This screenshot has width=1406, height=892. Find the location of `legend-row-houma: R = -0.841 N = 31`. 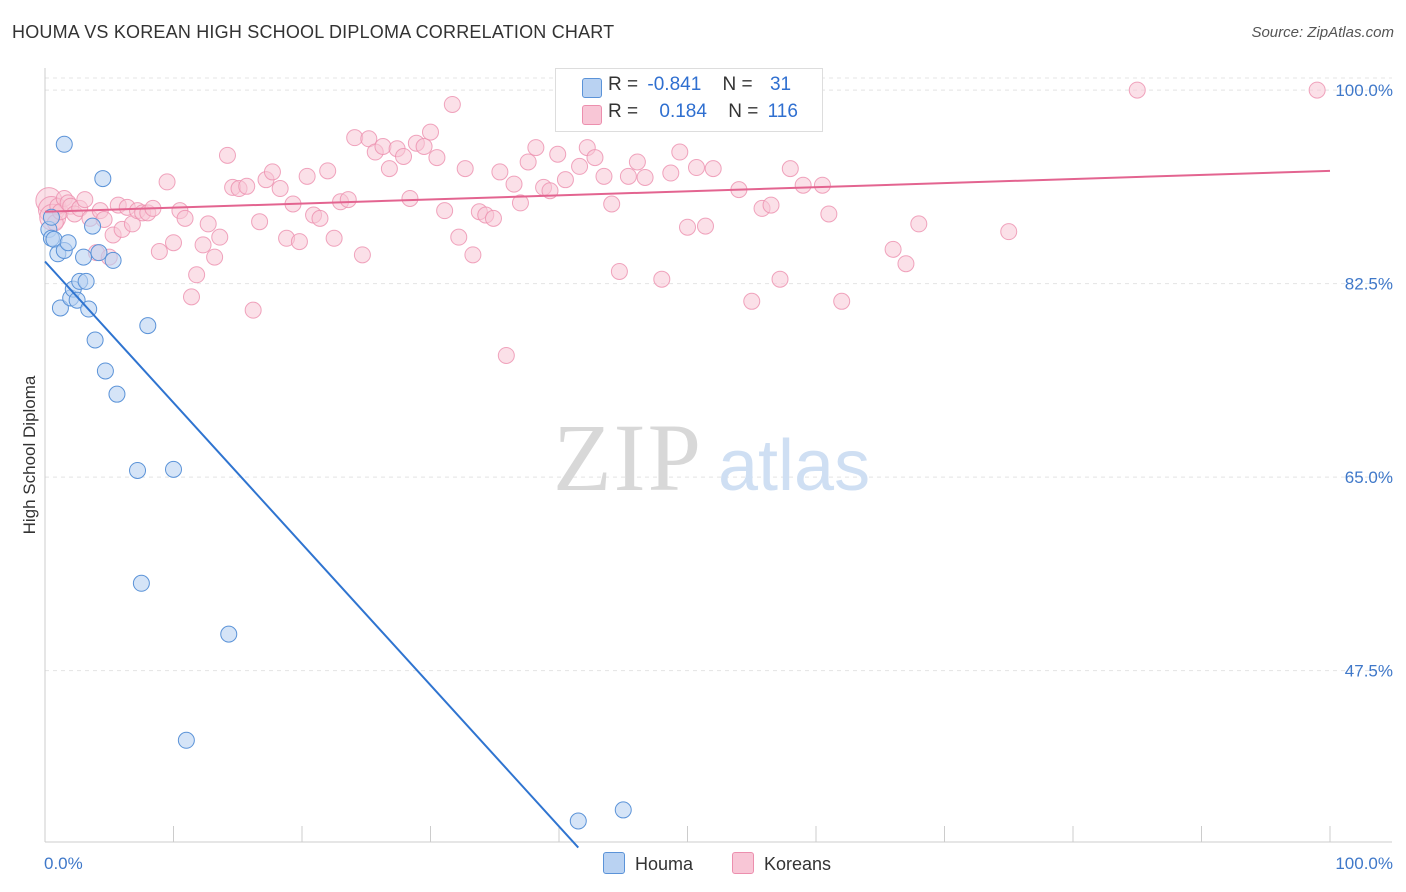

legend-row-houma: R = -0.841 N = 31 is located at coordinates (687, 87).